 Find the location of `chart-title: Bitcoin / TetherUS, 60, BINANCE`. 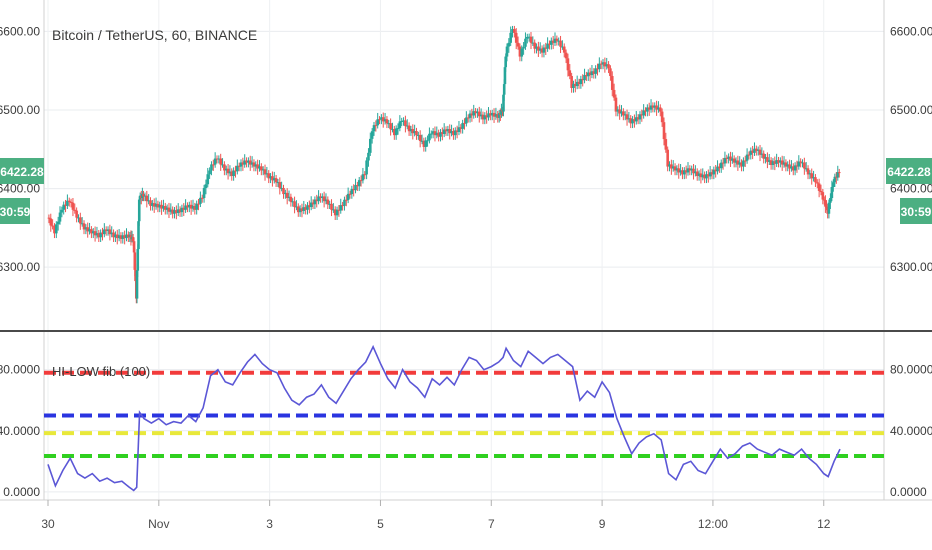

chart-title: Bitcoin / TetherUS, 60, BINANCE is located at coordinates (154, 35).